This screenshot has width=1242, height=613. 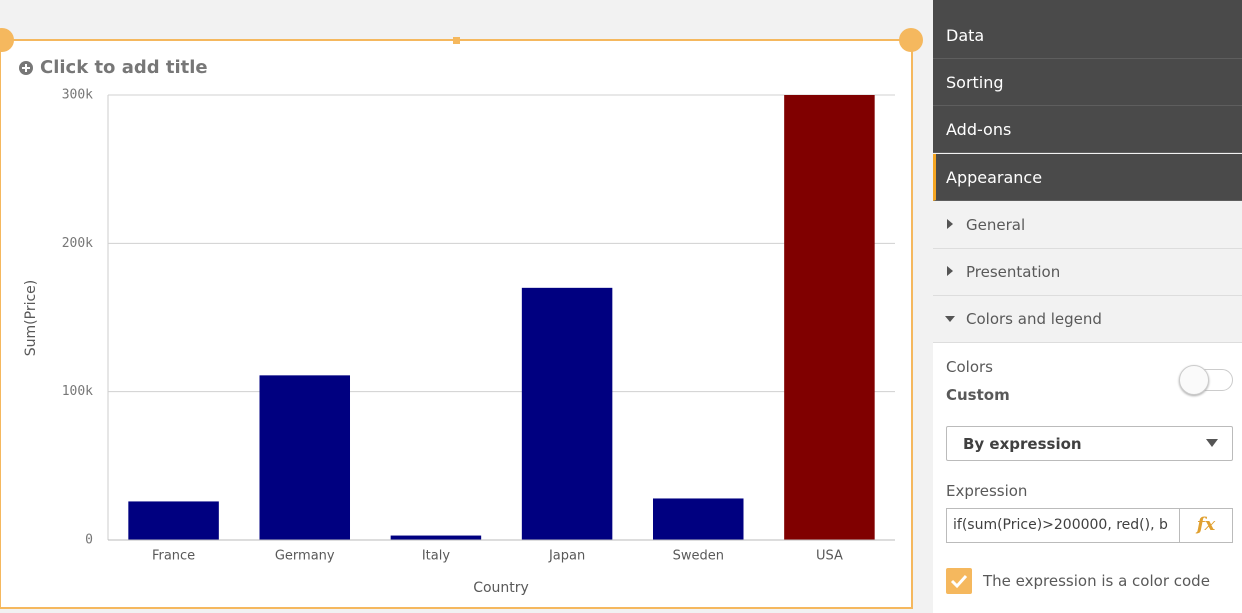 What do you see at coordinates (1096, 581) in the screenshot?
I see `checkbox-label: The expression is a color code` at bounding box center [1096, 581].